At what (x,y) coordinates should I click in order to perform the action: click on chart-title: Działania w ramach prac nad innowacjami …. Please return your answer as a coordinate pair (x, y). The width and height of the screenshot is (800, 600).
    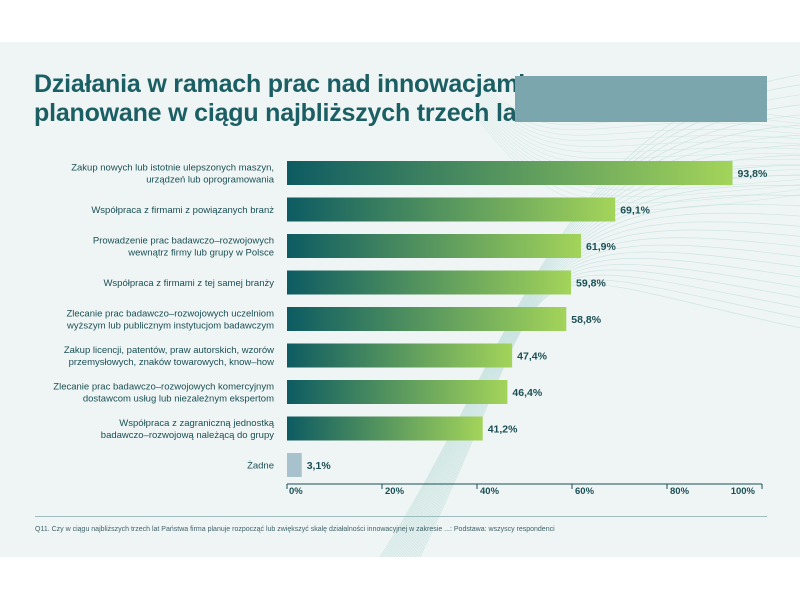
    Looking at the image, I should click on (279, 99).